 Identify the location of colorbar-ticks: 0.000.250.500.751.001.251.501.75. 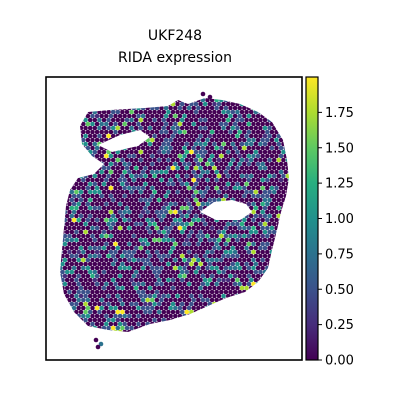
(336, 237).